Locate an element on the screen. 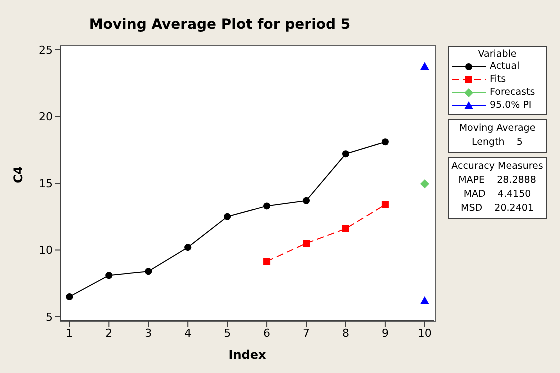 This screenshot has height=373, width=560. y-tick-label: 5 is located at coordinates (49, 317).